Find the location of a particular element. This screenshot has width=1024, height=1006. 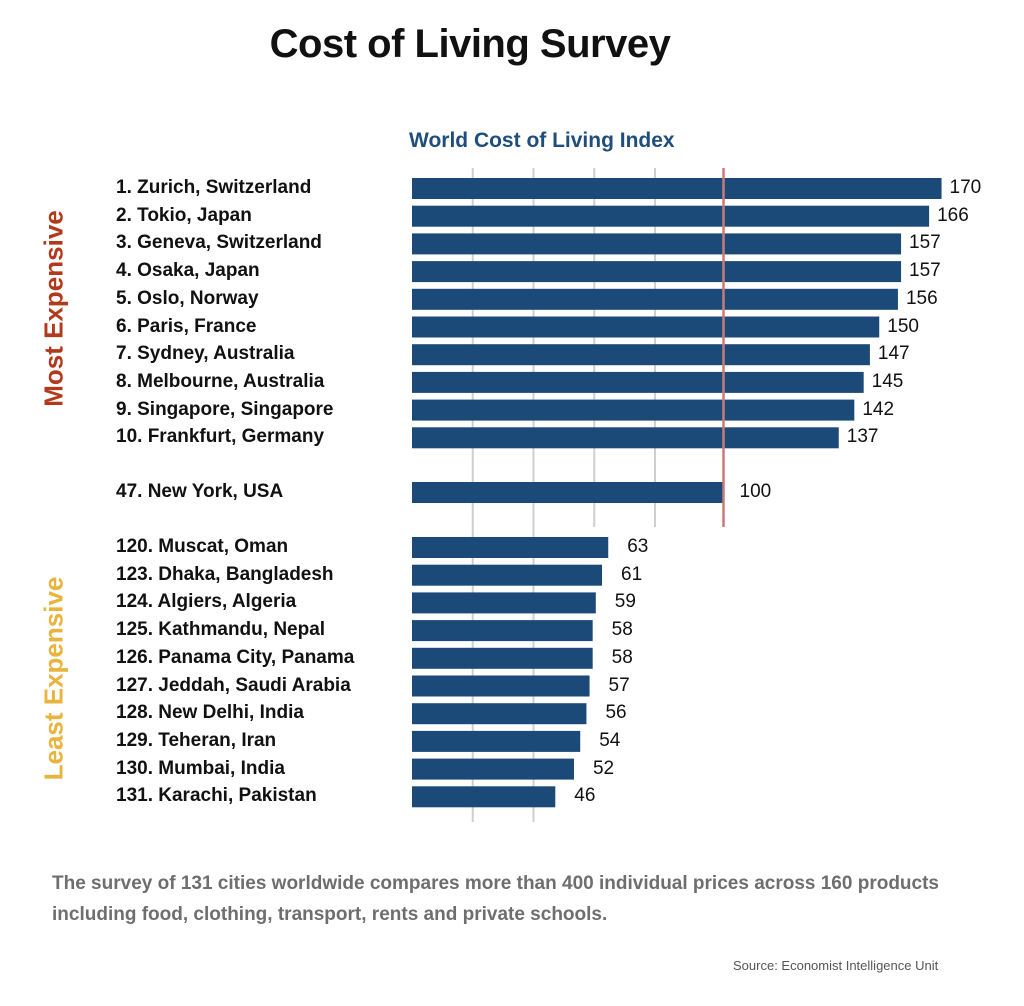

value-label: 56 is located at coordinates (616, 713).